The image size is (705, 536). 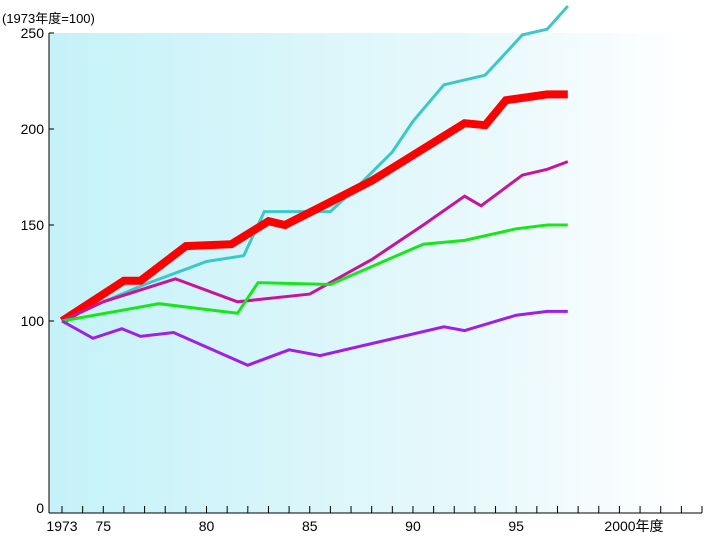 What do you see at coordinates (33, 321) in the screenshot?
I see `y-tick-label: 100` at bounding box center [33, 321].